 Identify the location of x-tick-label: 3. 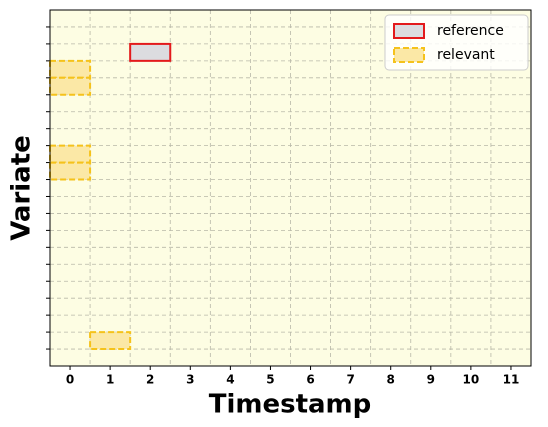
(190, 380).